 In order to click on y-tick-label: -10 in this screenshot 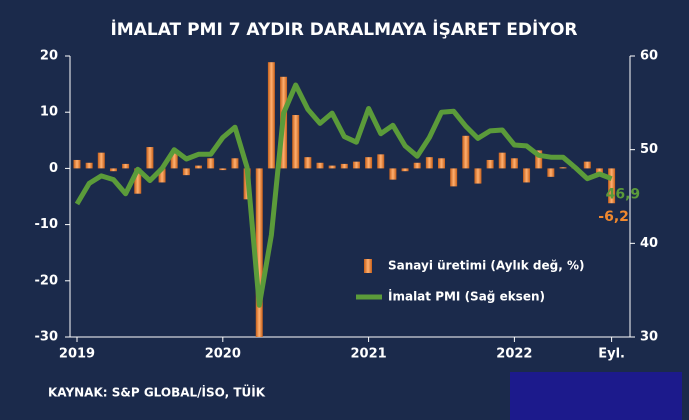, I will do `click(47, 224)`.